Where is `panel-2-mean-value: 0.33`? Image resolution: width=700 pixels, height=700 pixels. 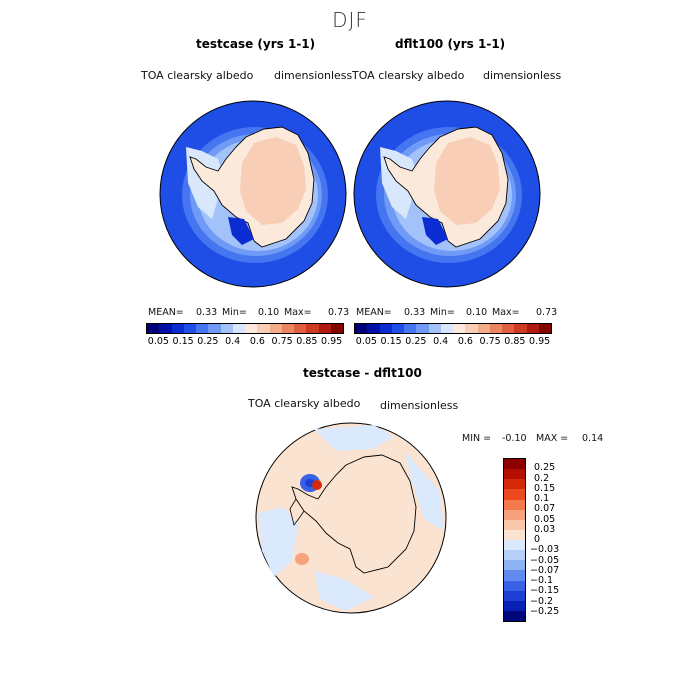
panel-2-mean-value: 0.33 is located at coordinates (415, 312).